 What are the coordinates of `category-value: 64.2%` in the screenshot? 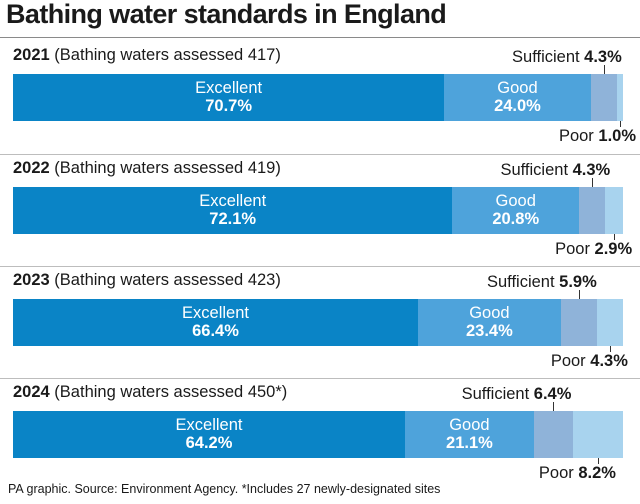 It's located at (209, 443).